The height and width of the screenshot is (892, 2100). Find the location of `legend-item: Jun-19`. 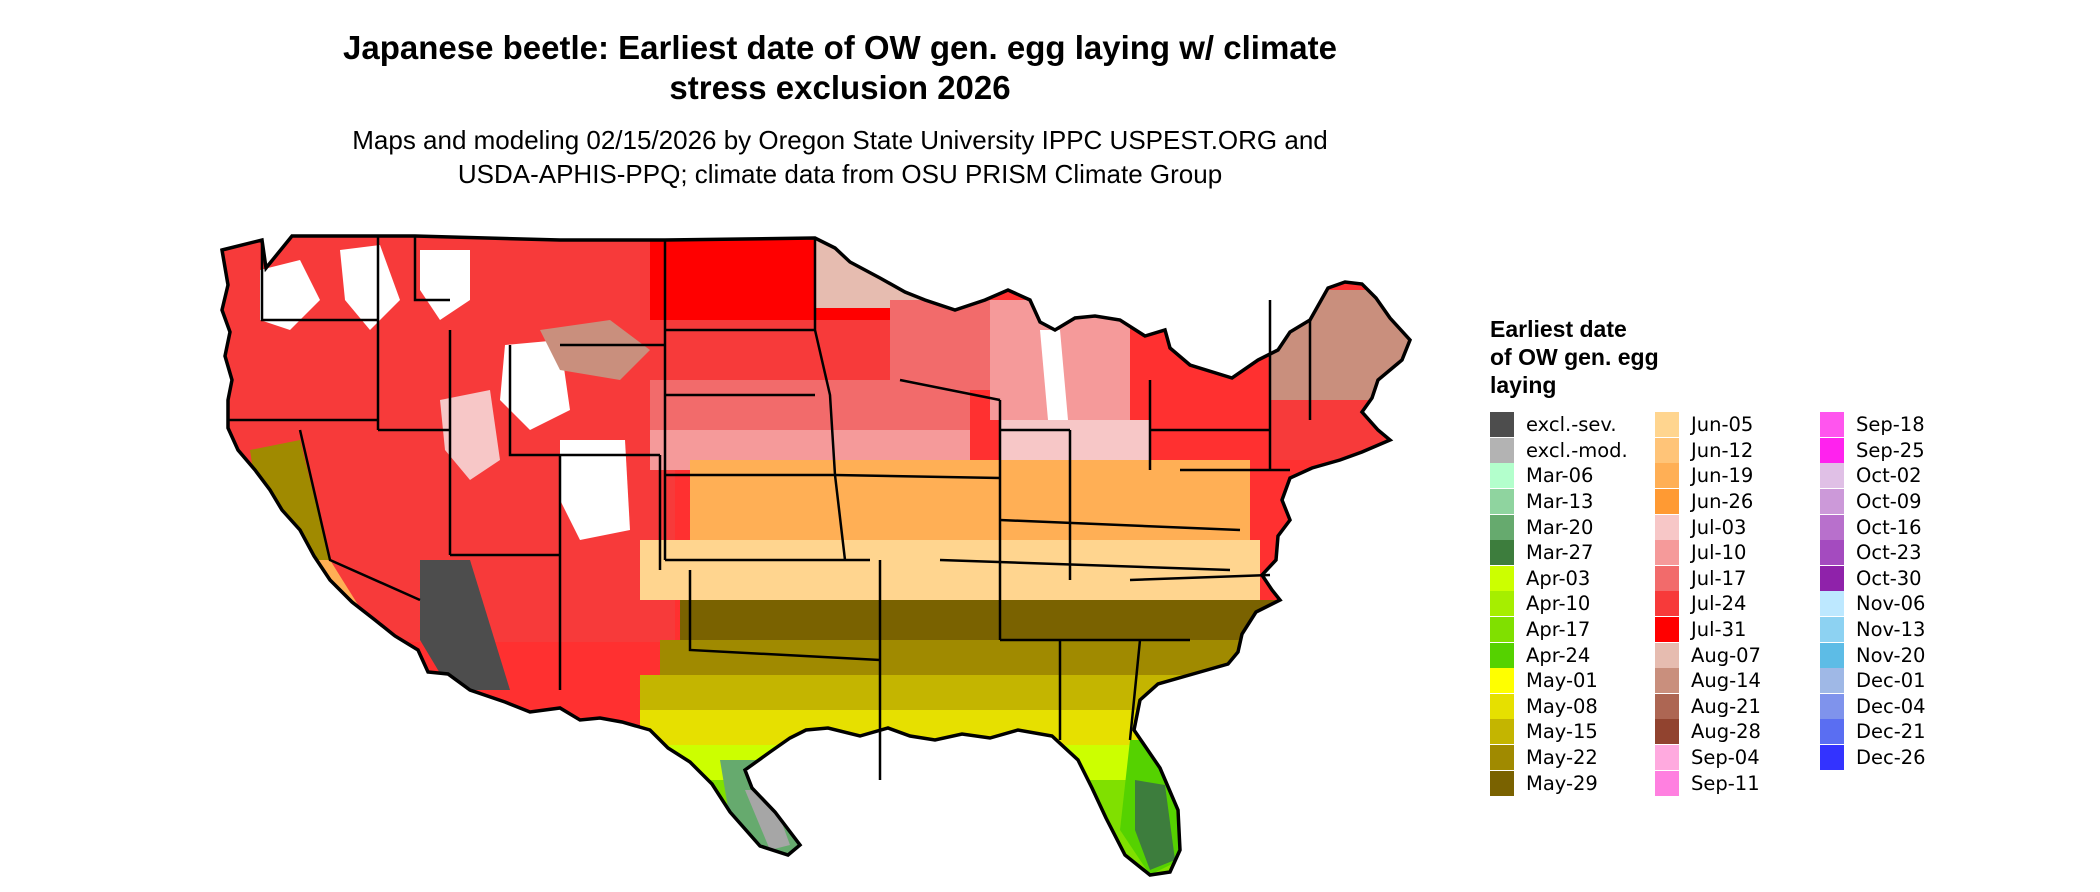

legend-item: Jun-19 is located at coordinates (1727, 476).